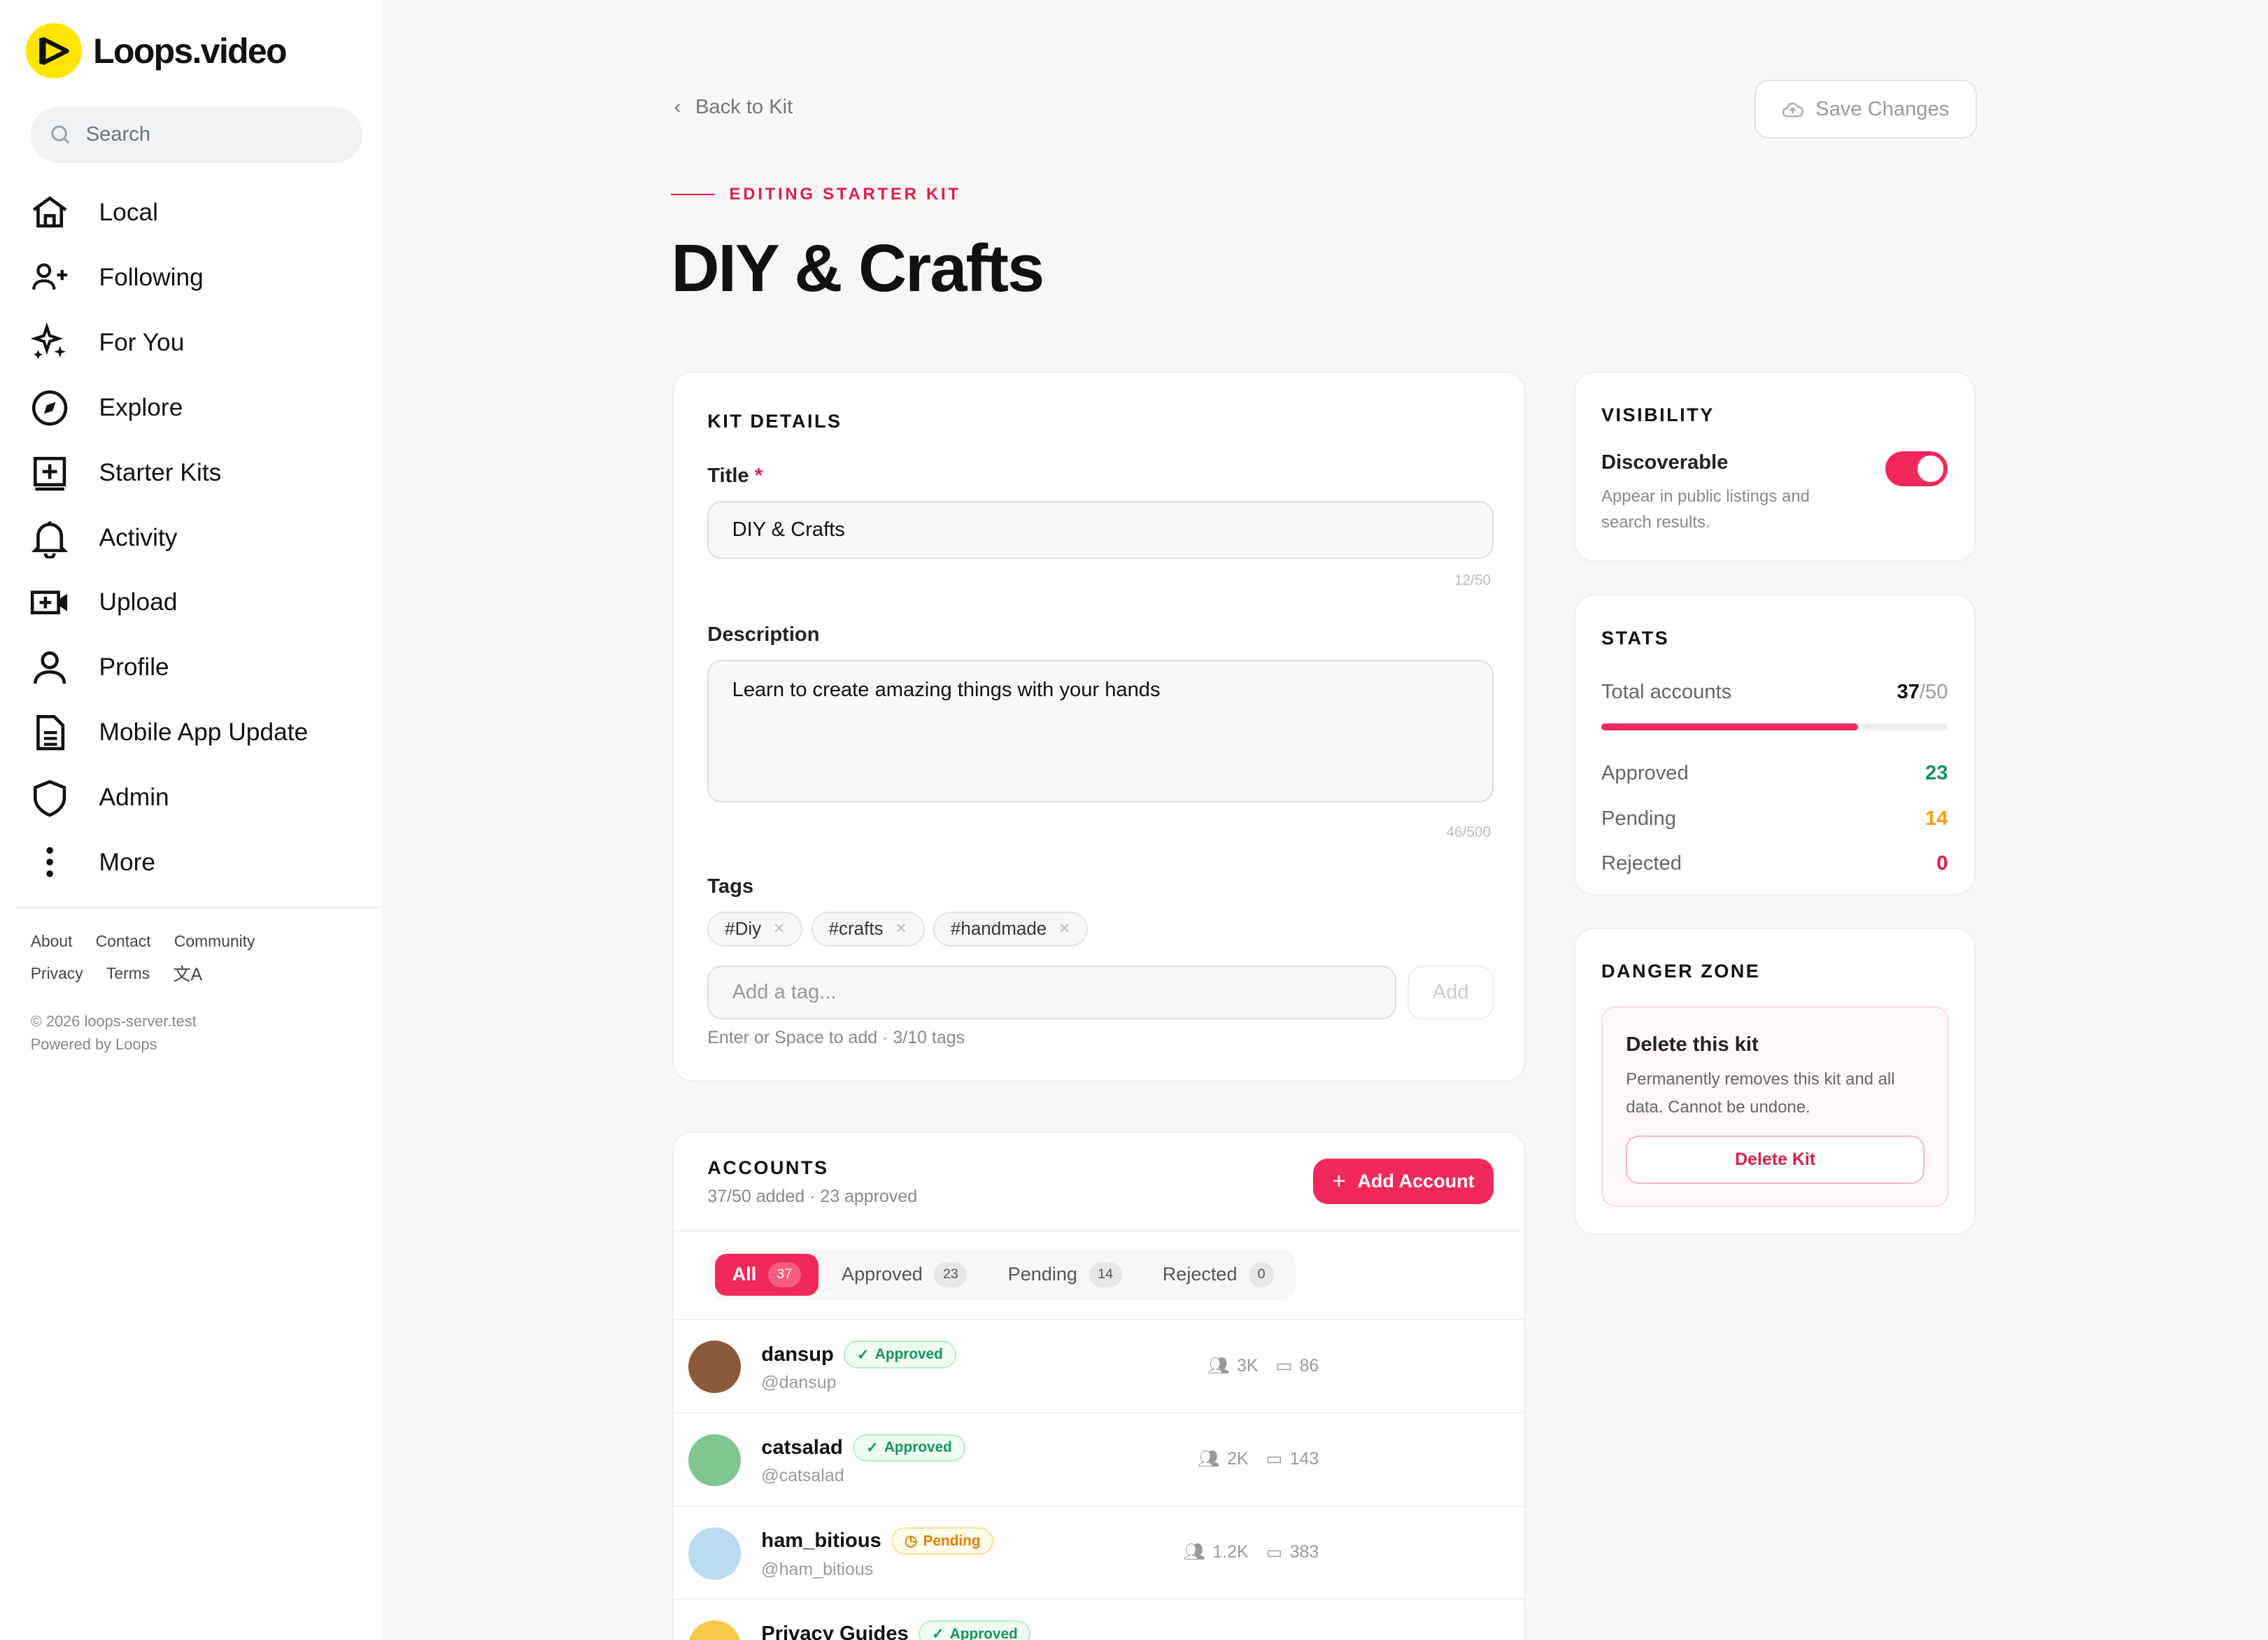 Image resolution: width=2268 pixels, height=1640 pixels. I want to click on square-plus-icon, so click(49, 473).